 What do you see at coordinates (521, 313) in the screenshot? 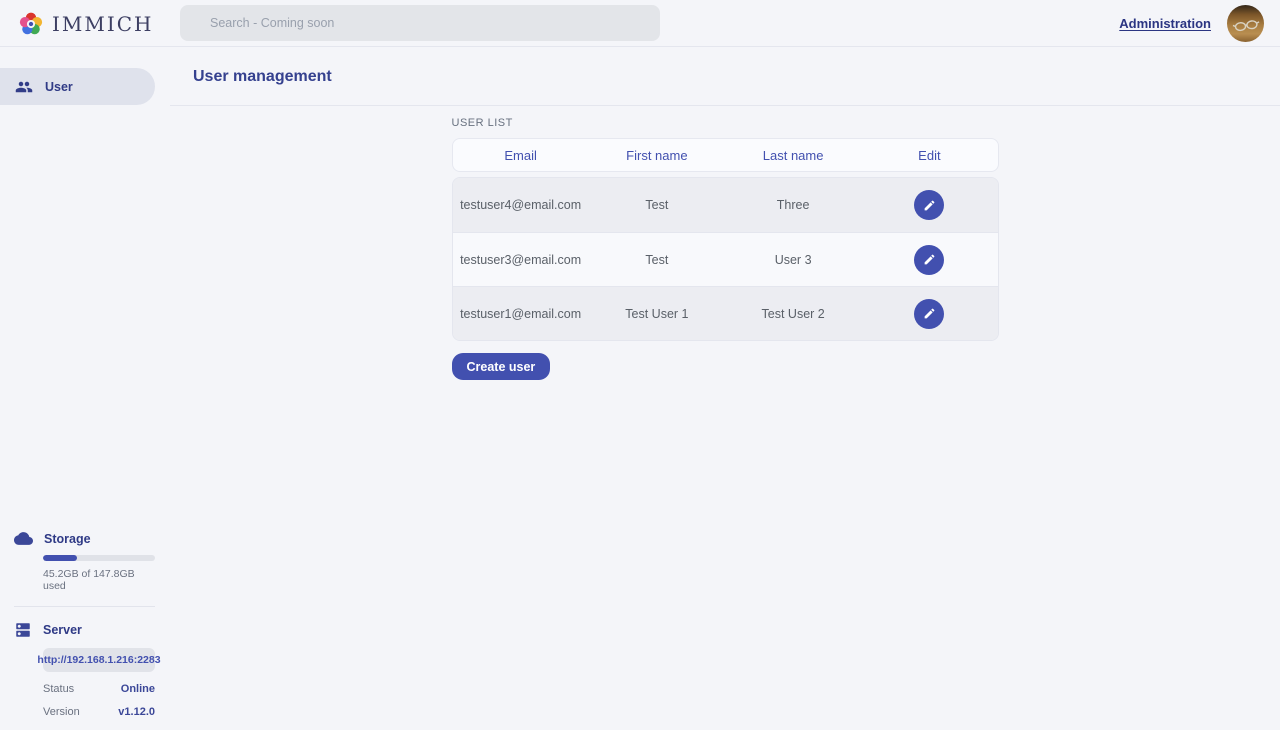
I see `cell-email: testuser1@email.com` at bounding box center [521, 313].